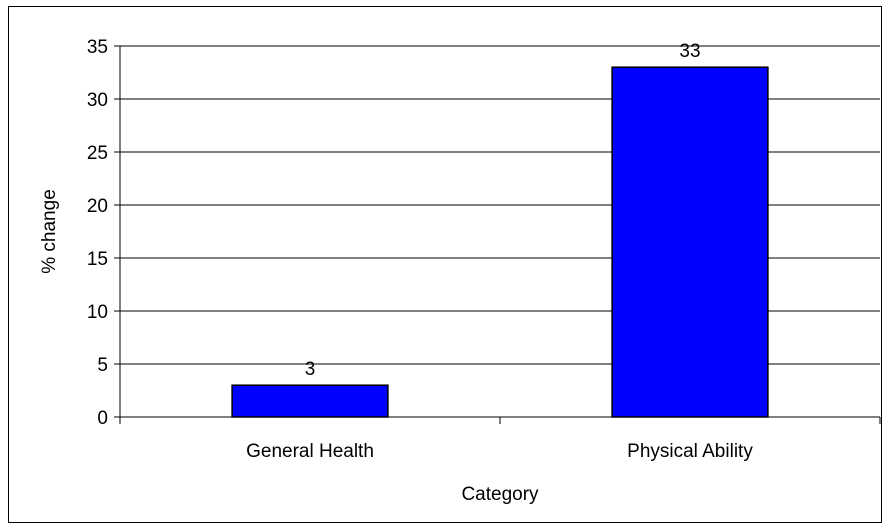  What do you see at coordinates (97, 312) in the screenshot?
I see `y-tick-label: 10` at bounding box center [97, 312].